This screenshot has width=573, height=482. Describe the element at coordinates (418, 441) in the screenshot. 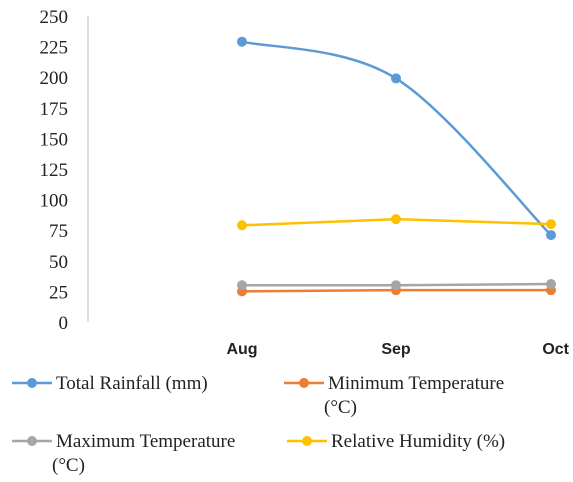

I see `legend-label: Relative Humidity (%)` at that location.